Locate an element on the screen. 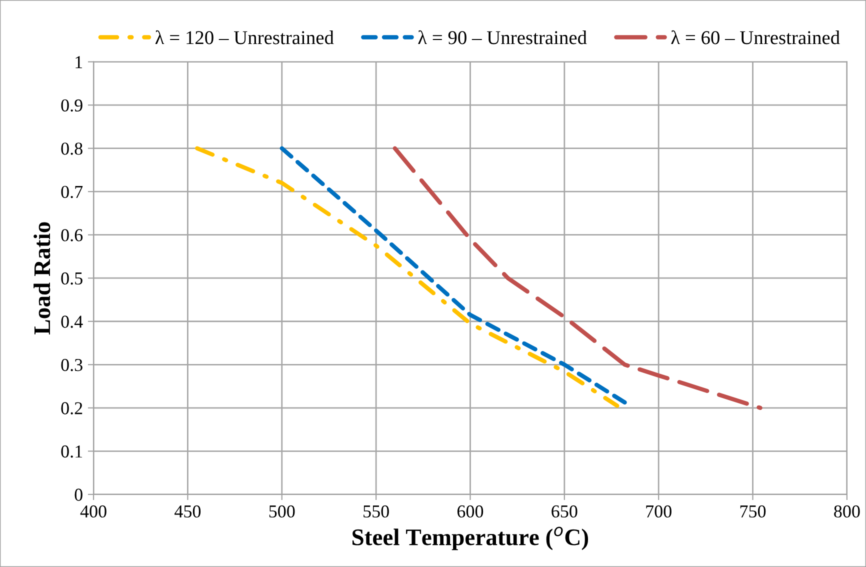 The image size is (866, 567). y-tick-label: 1 is located at coordinates (79, 62).